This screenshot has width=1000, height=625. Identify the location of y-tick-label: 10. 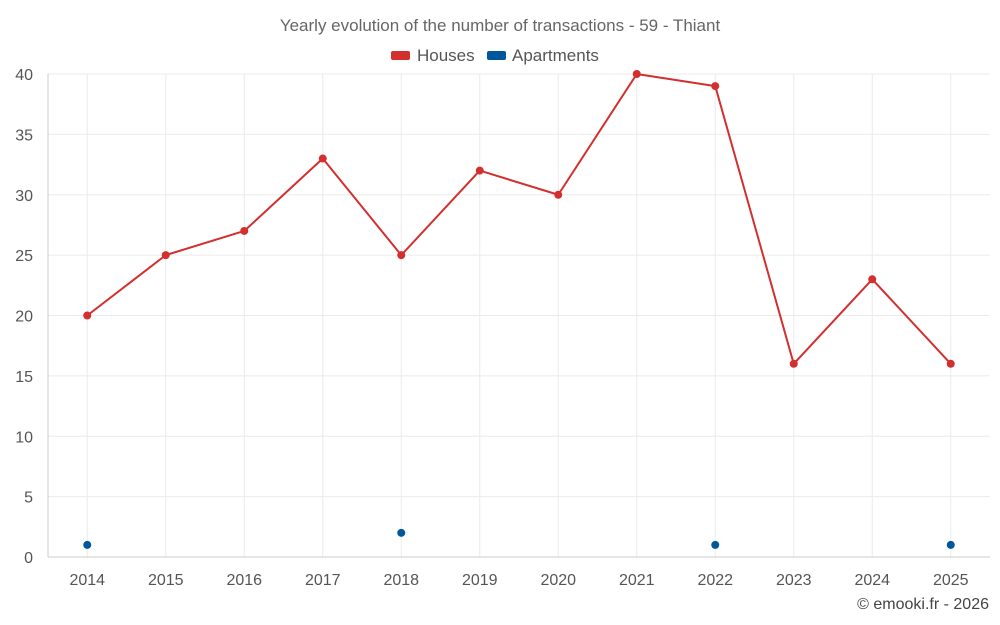
(24, 437).